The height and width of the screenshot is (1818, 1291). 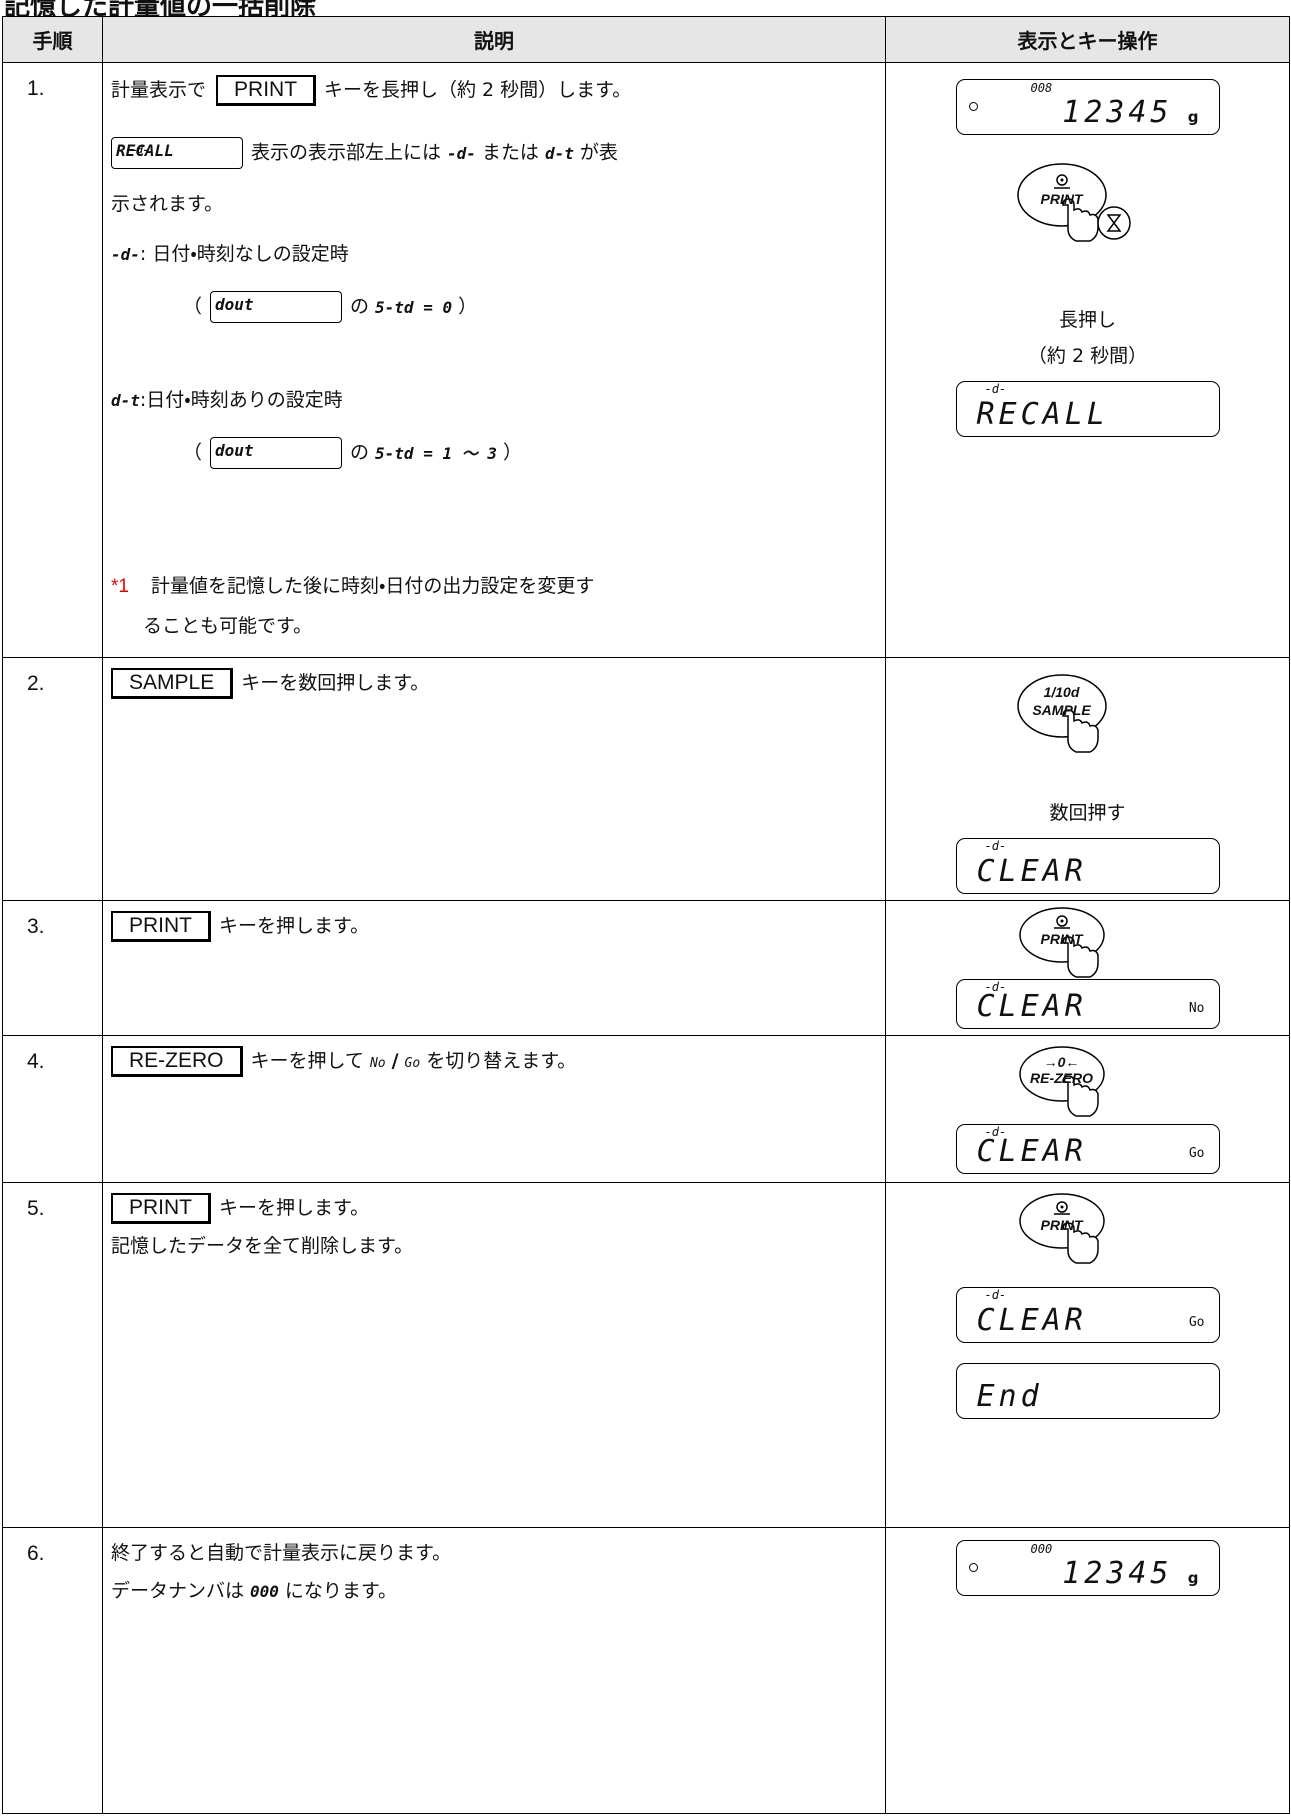 I want to click on text: が表, so click(x=598, y=152).